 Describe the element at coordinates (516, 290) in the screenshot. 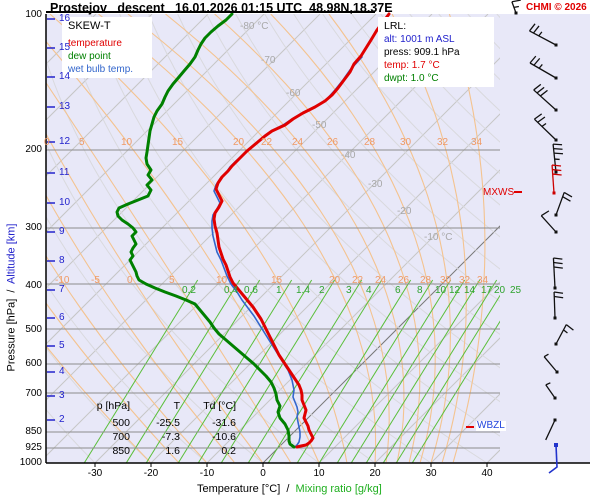

I see `mixing-ratio-label: 25` at that location.